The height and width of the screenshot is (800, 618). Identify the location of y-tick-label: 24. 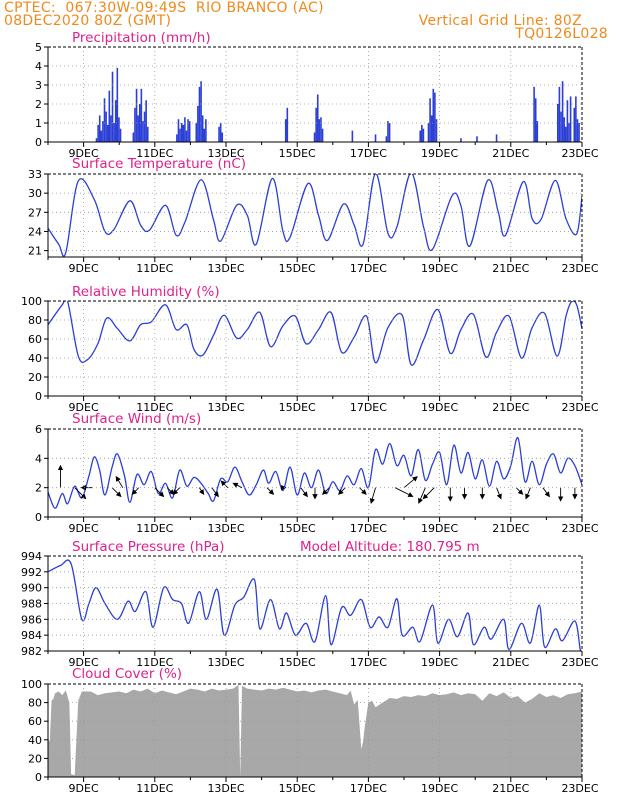
(35, 231).